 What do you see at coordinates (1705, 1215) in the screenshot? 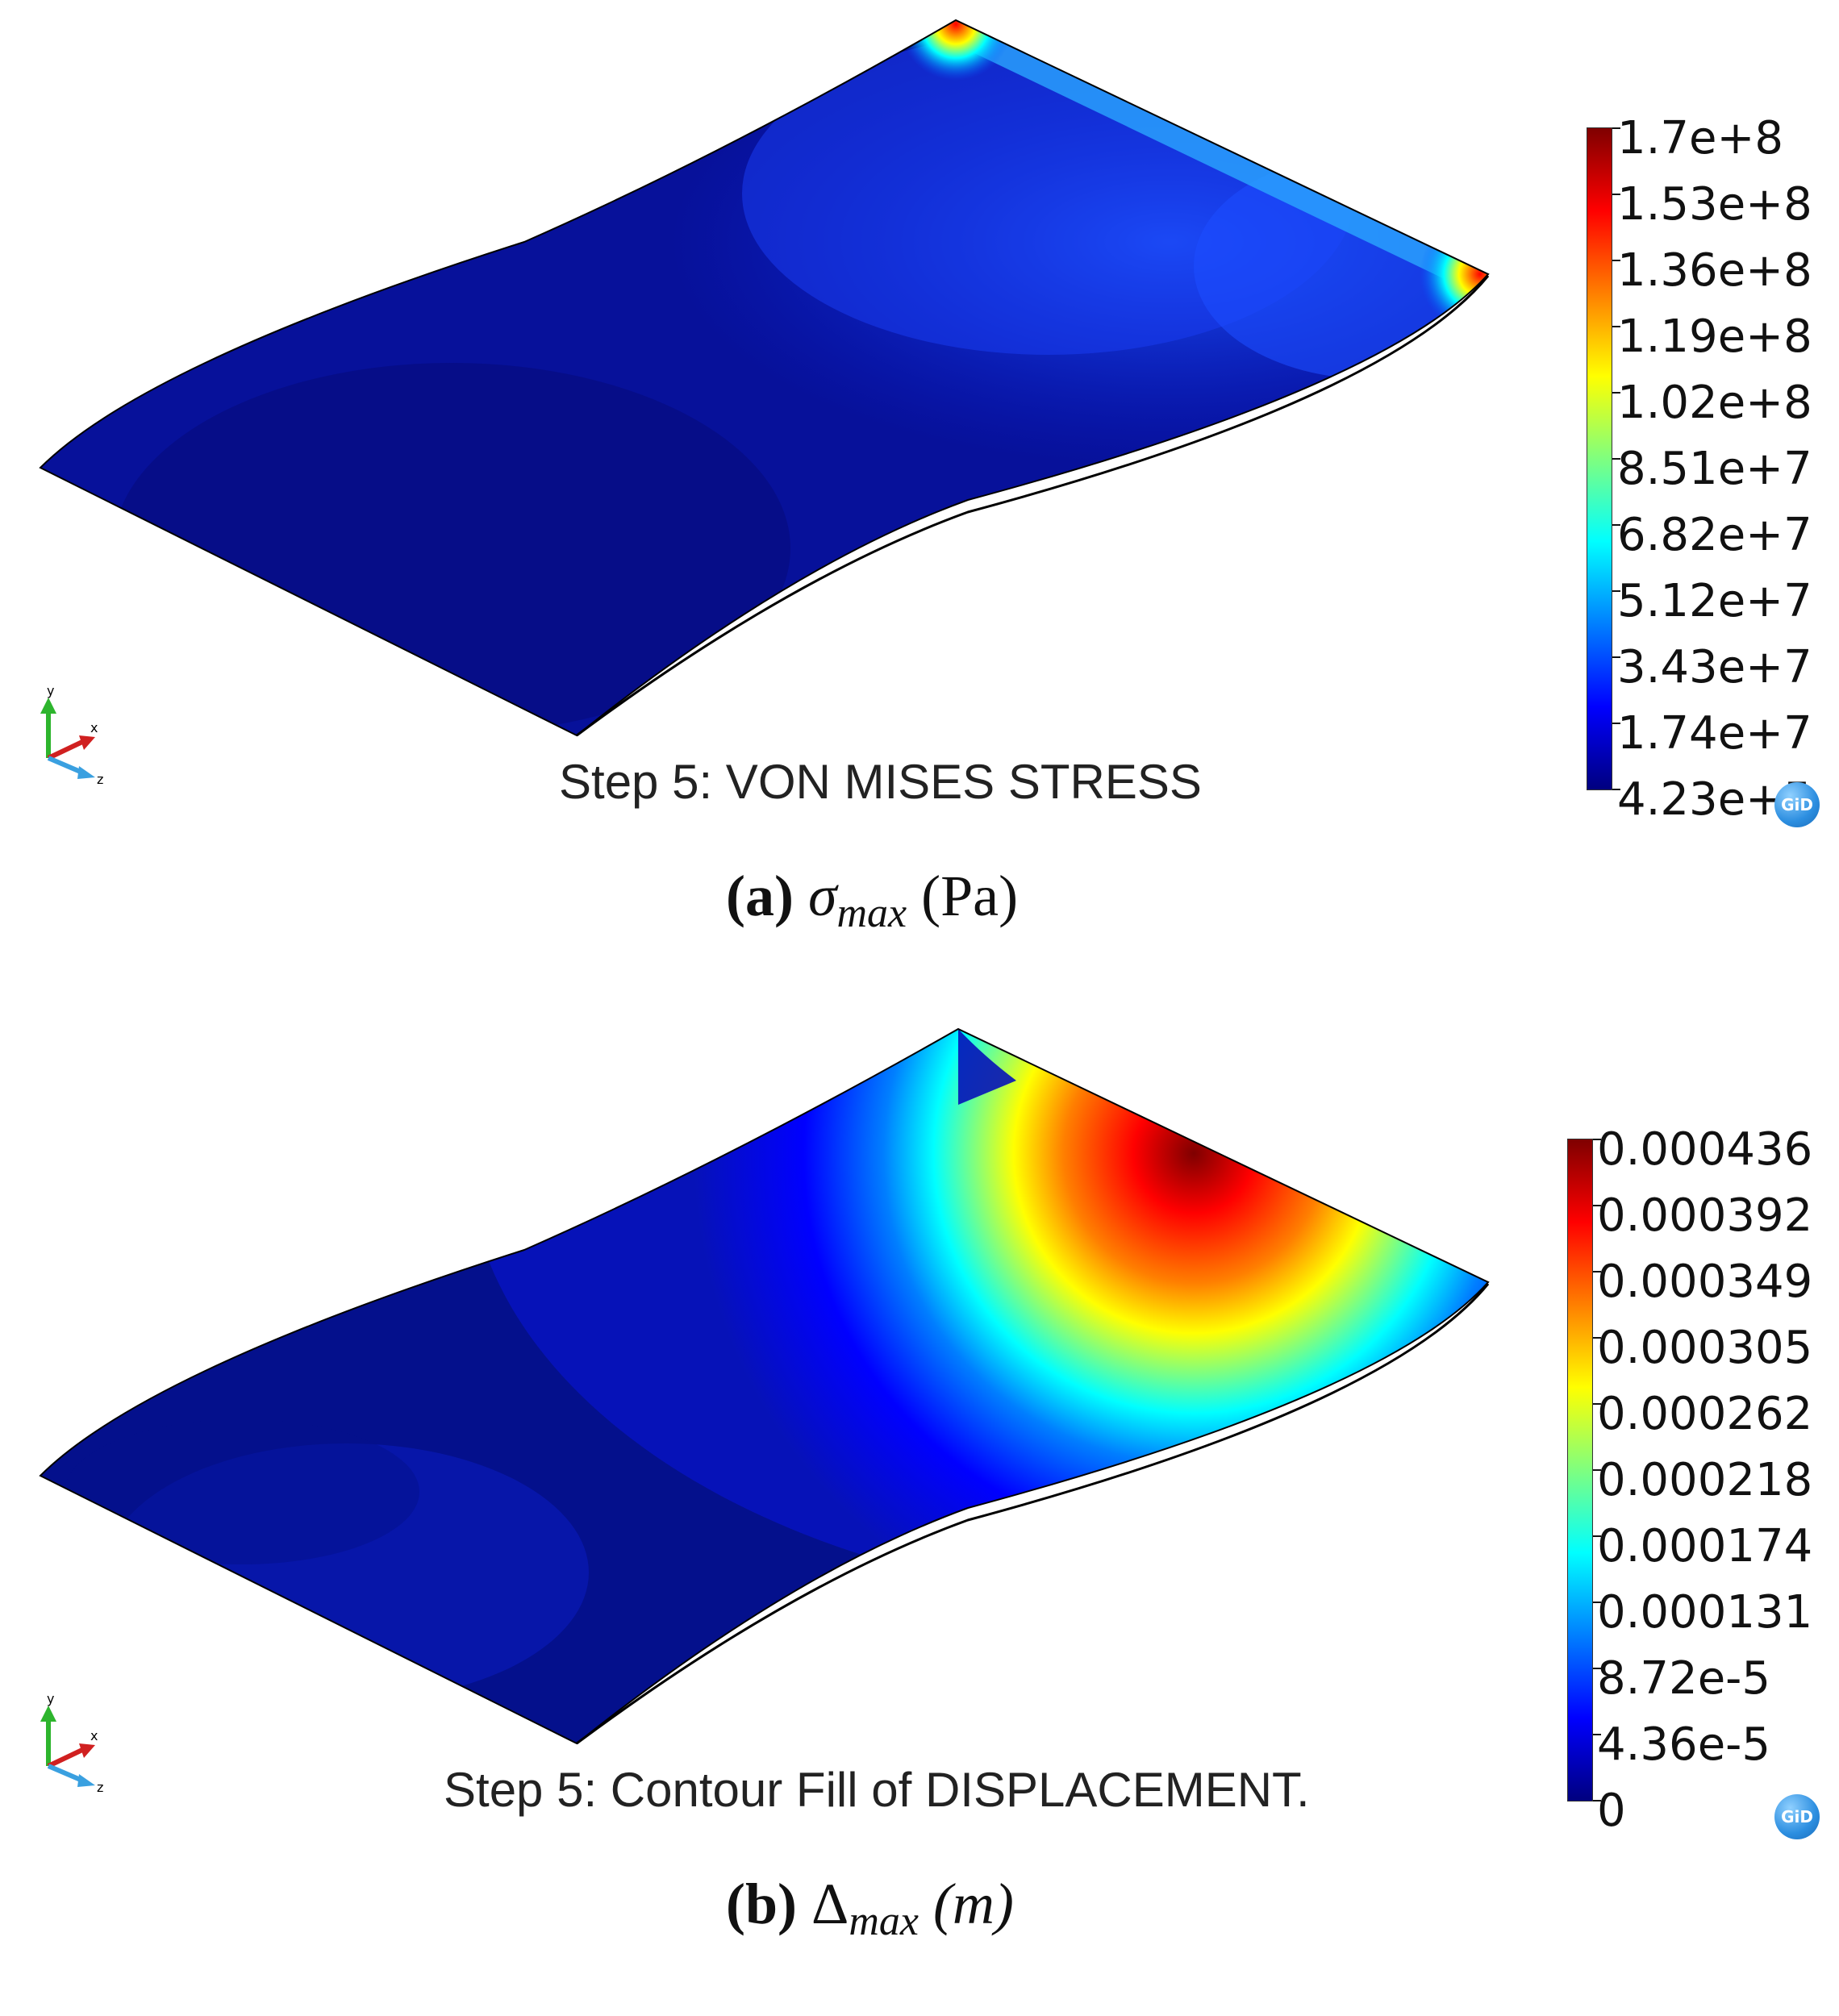
I see `legend-label: 0.000392` at bounding box center [1705, 1215].